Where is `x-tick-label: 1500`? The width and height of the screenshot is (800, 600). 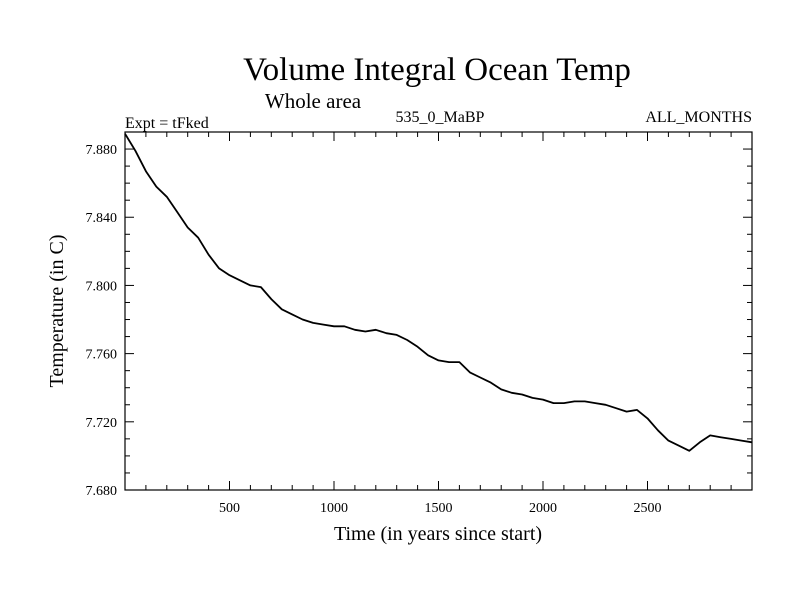
x-tick-label: 1500 is located at coordinates (439, 508).